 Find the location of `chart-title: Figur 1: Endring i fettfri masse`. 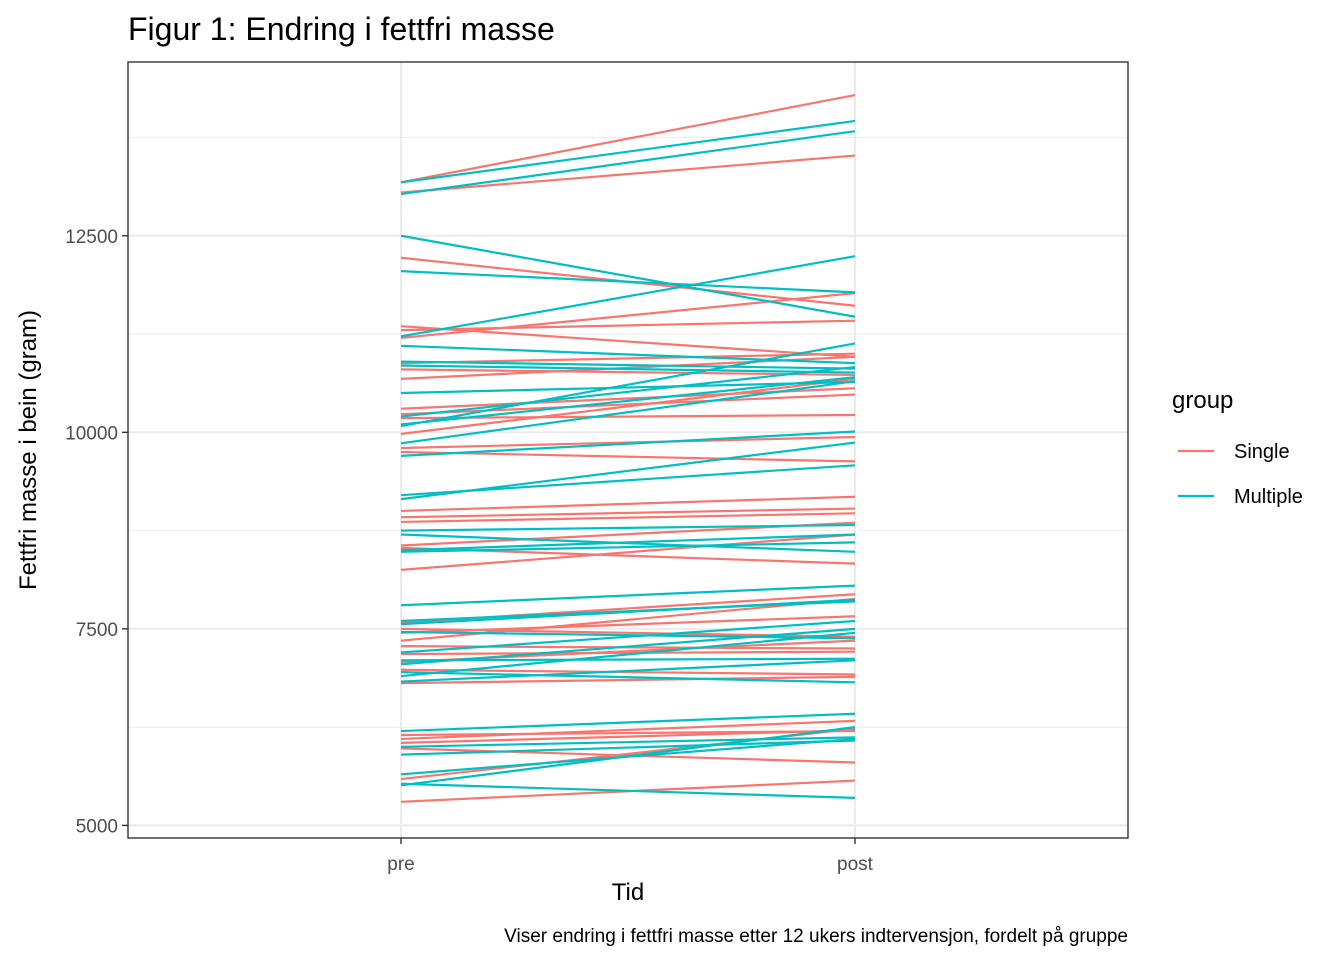

chart-title: Figur 1: Endring i fettfri masse is located at coordinates (341, 29).